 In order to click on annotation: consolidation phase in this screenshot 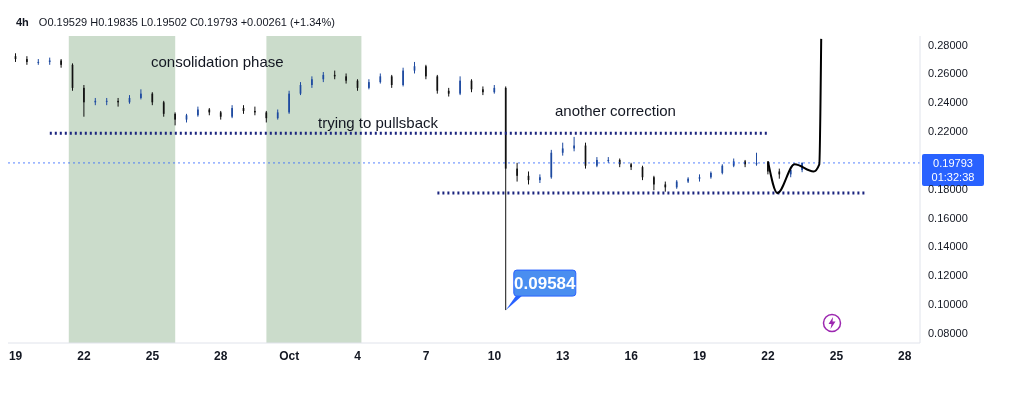, I will do `click(217, 61)`.